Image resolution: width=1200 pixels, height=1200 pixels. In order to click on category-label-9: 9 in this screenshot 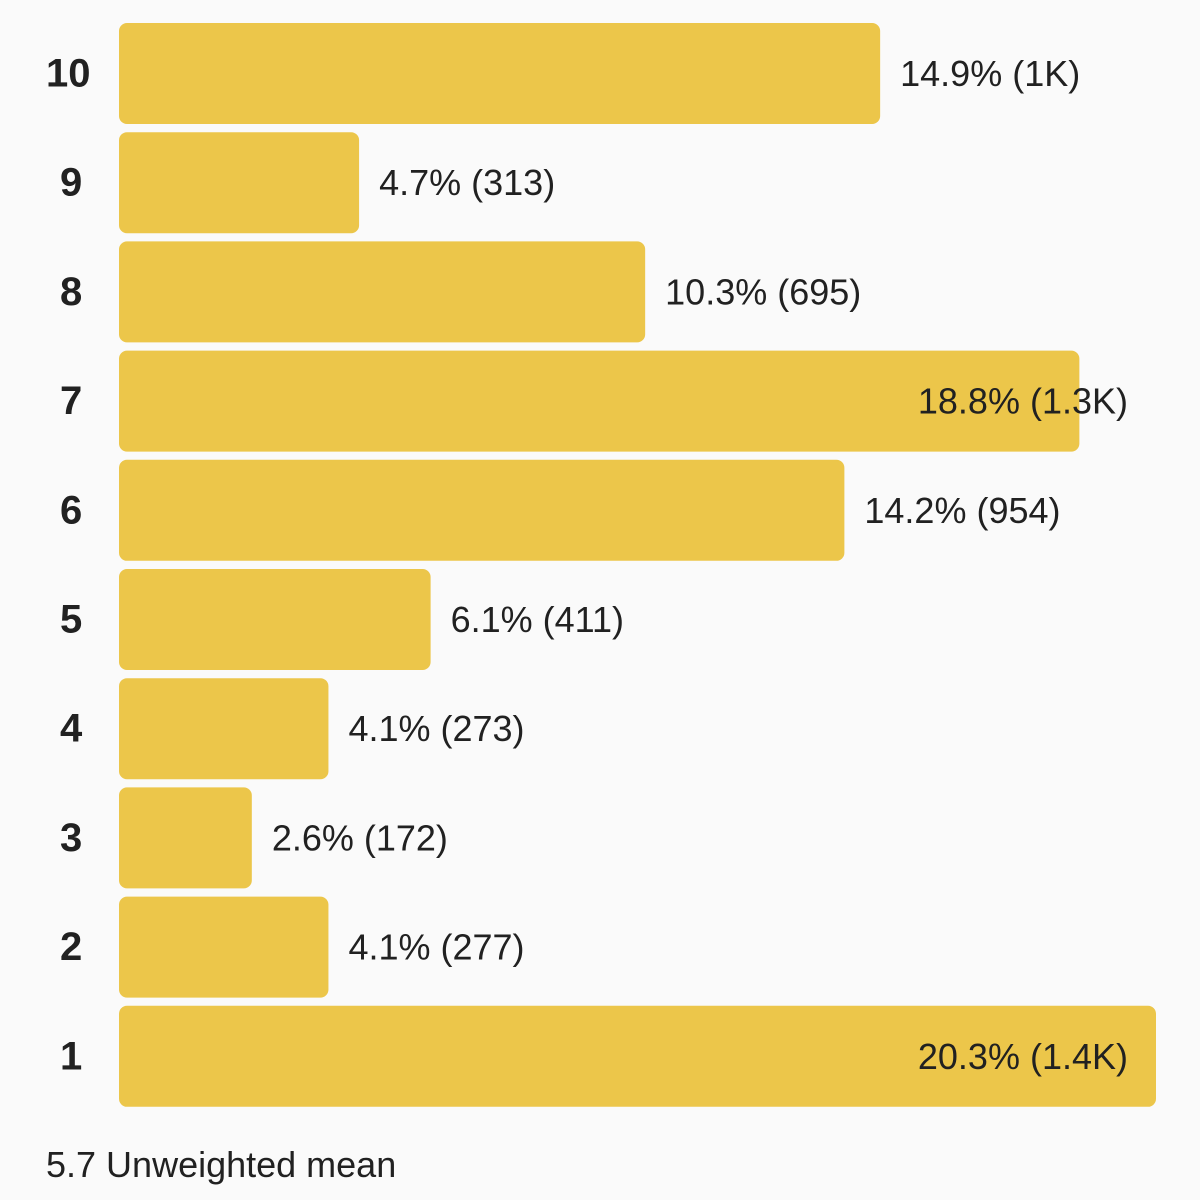, I will do `click(71, 183)`.